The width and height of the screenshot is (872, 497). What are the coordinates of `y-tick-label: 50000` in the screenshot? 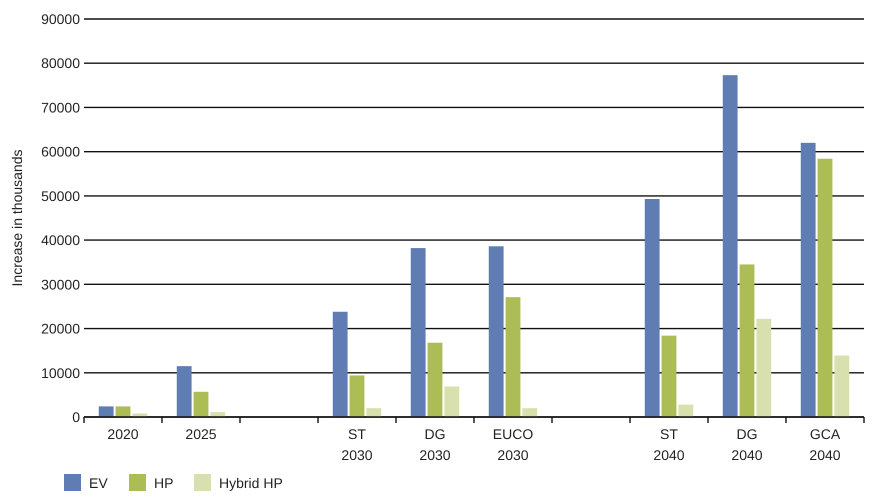 It's located at (60, 196).